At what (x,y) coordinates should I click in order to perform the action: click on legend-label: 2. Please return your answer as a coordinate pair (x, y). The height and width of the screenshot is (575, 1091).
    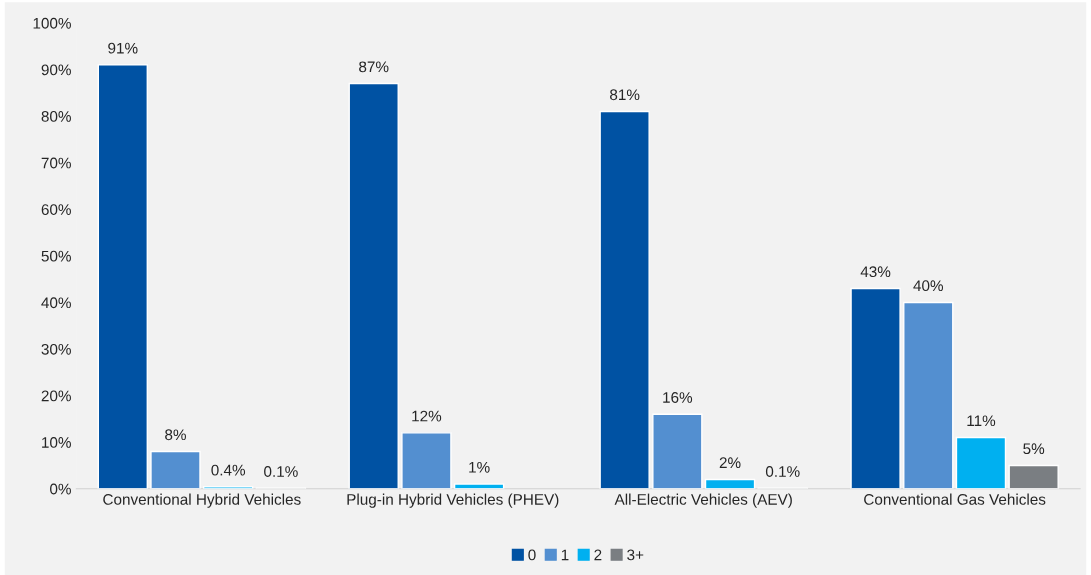
    Looking at the image, I should click on (598, 555).